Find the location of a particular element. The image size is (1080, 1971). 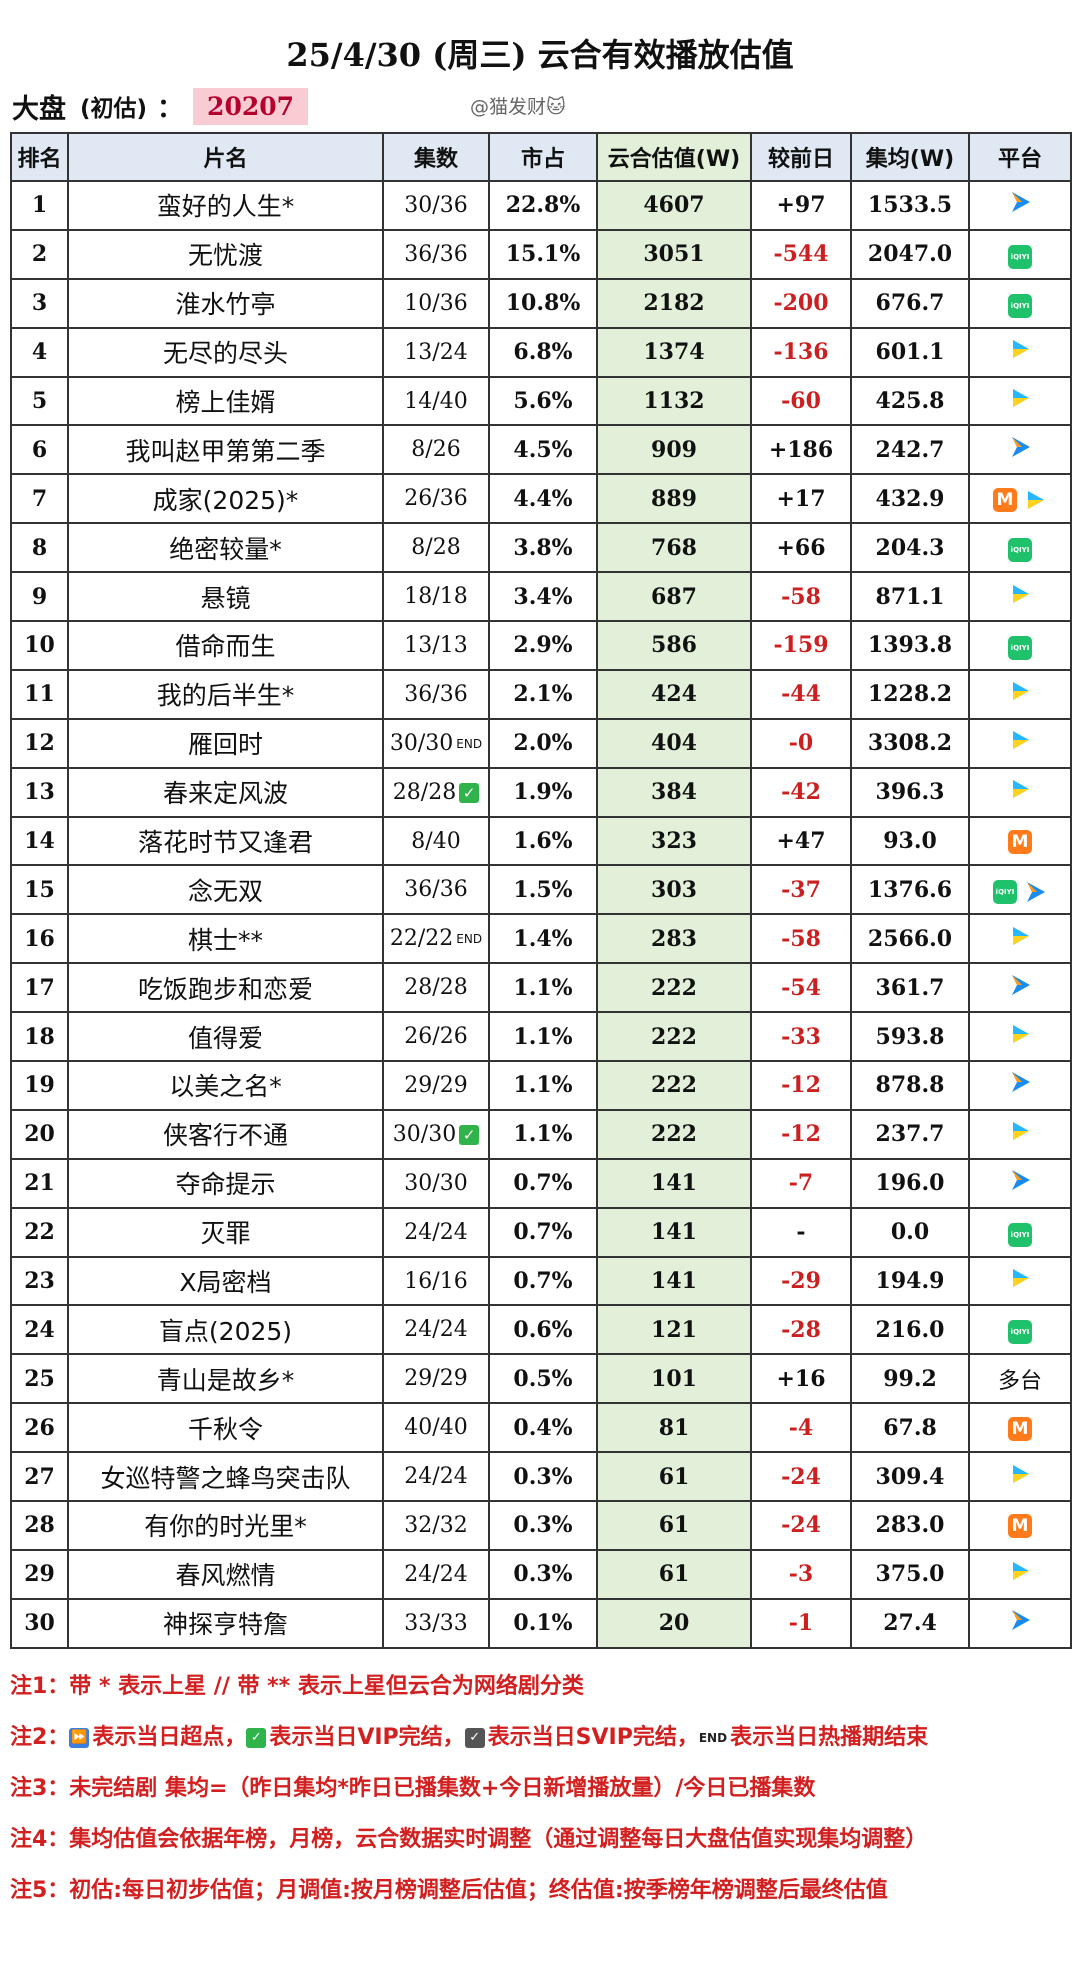

rank-cell: 30 is located at coordinates (39, 1623).